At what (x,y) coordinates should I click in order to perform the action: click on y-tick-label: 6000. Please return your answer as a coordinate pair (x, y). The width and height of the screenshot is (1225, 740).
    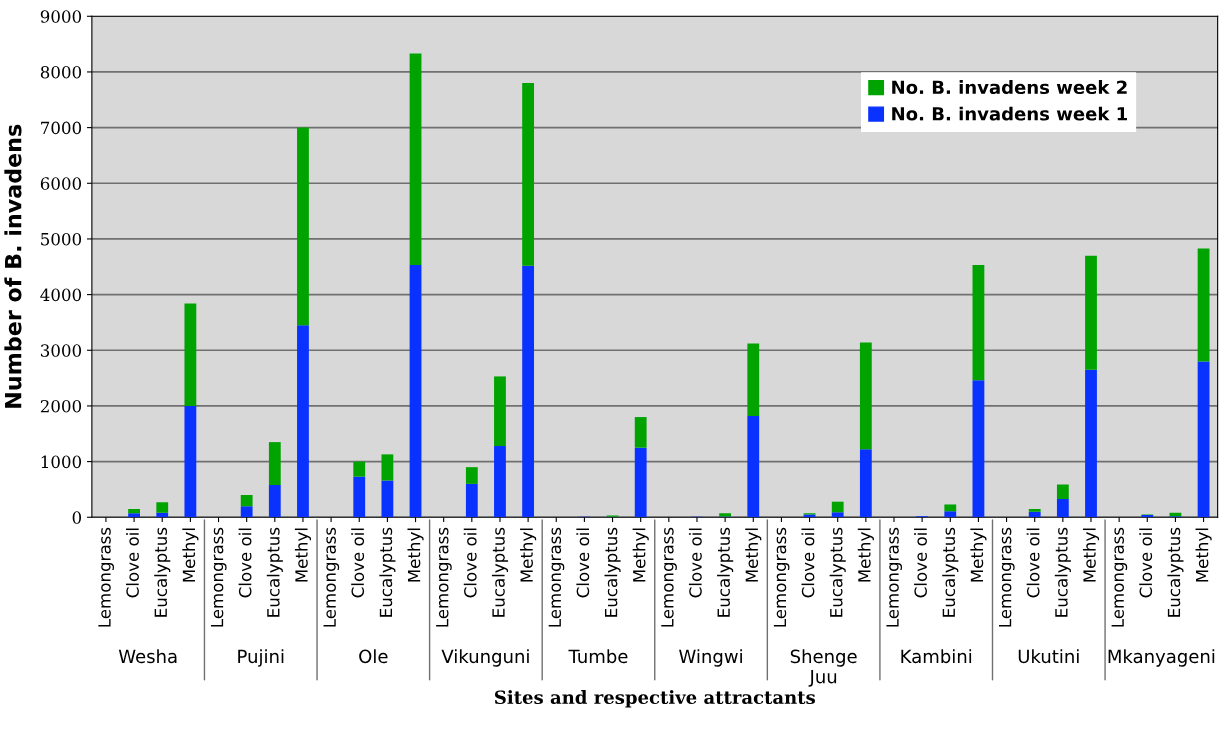
    Looking at the image, I should click on (61, 183).